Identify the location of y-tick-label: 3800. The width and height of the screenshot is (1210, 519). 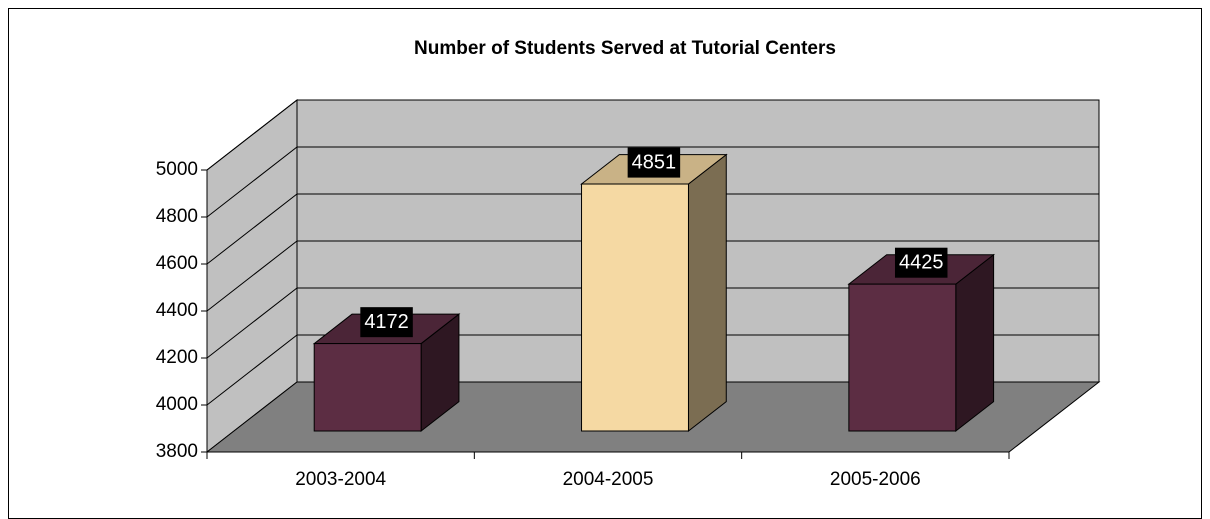
(177, 451).